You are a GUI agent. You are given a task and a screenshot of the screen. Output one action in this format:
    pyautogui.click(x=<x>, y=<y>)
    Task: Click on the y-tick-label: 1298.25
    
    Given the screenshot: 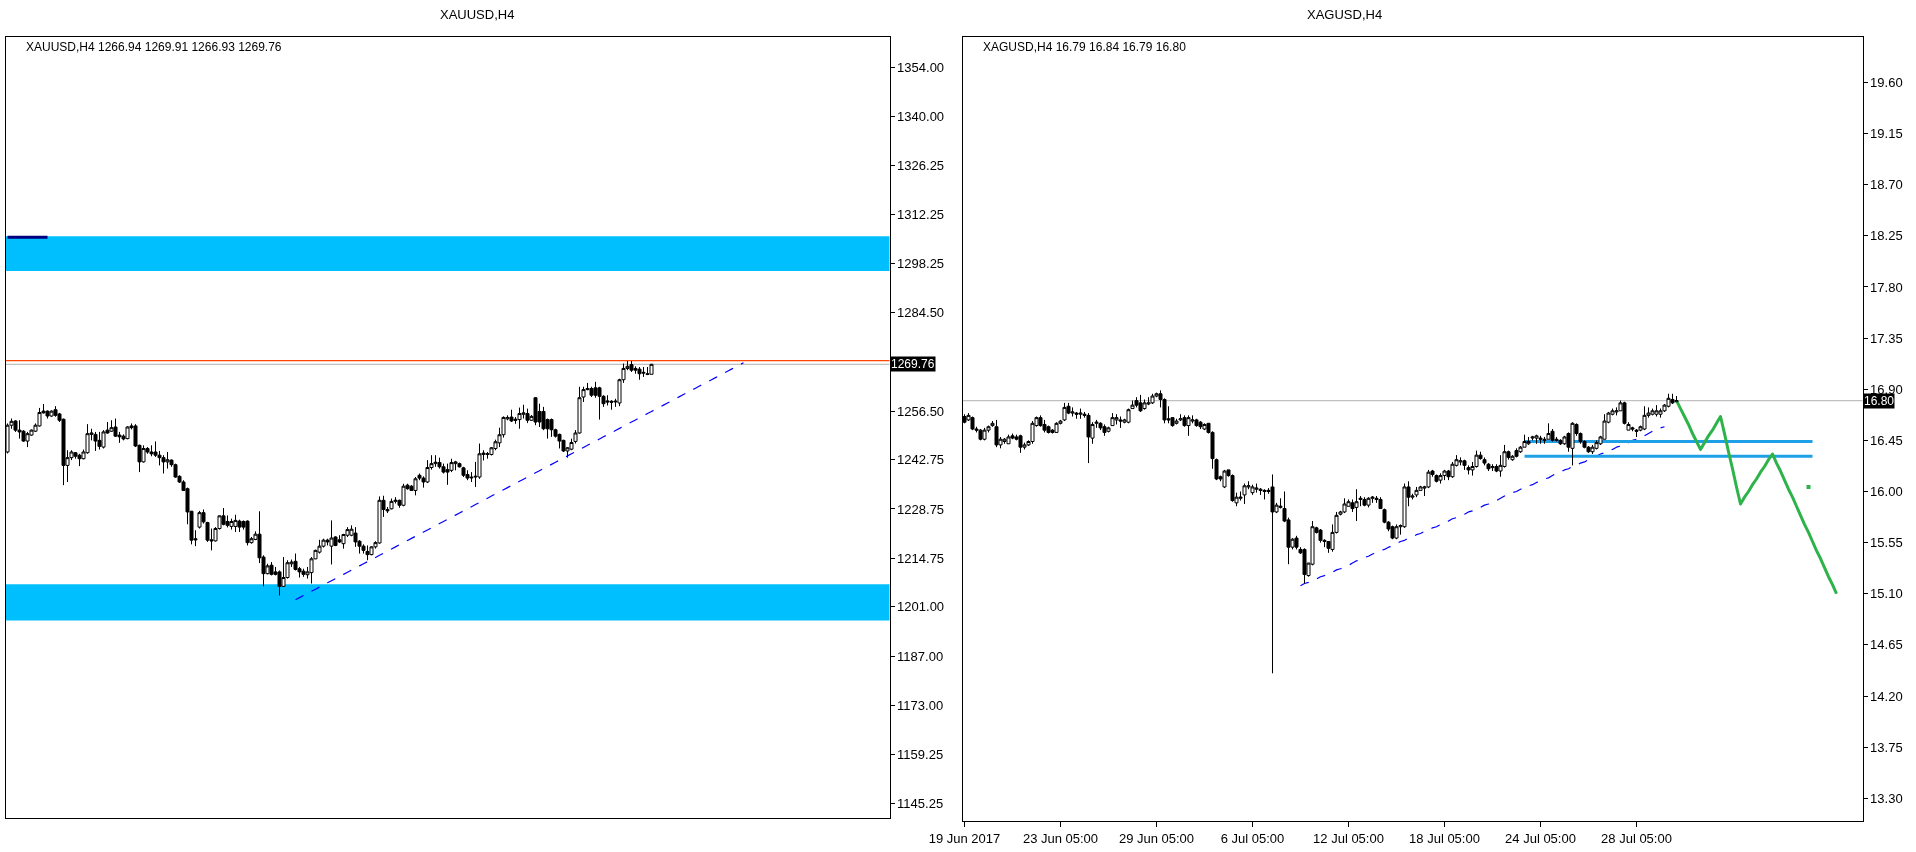 What is the action you would take?
    pyautogui.click(x=921, y=264)
    